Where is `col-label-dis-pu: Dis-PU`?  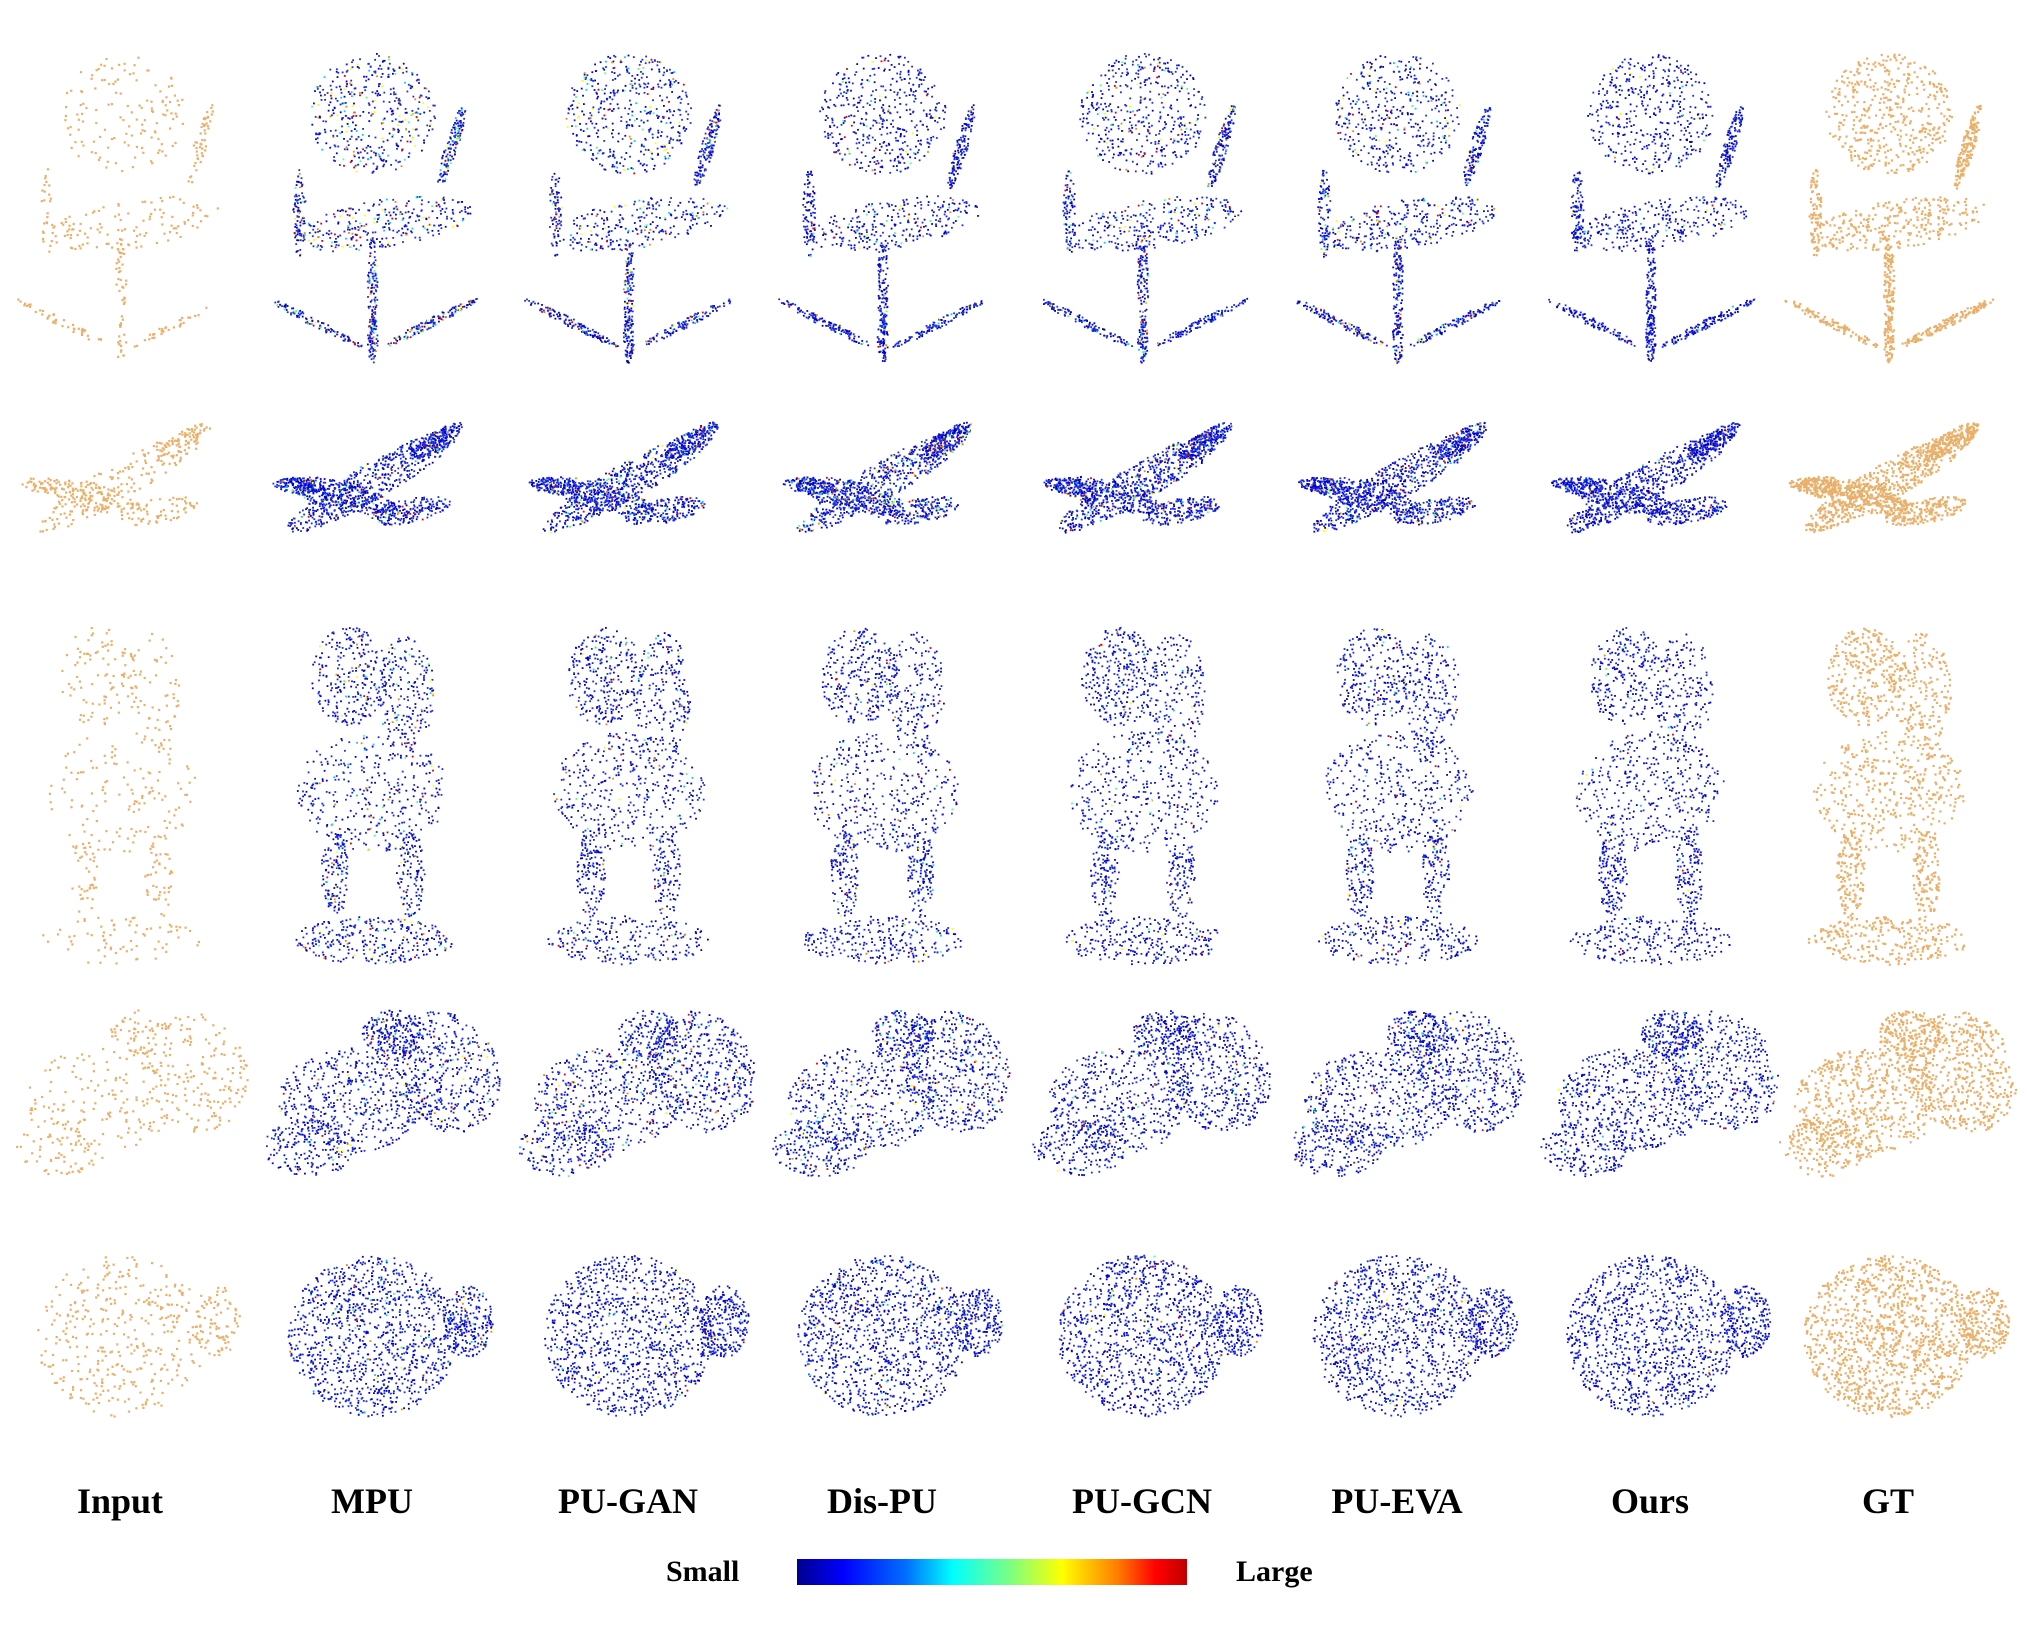 col-label-dis-pu: Dis-PU is located at coordinates (882, 1501).